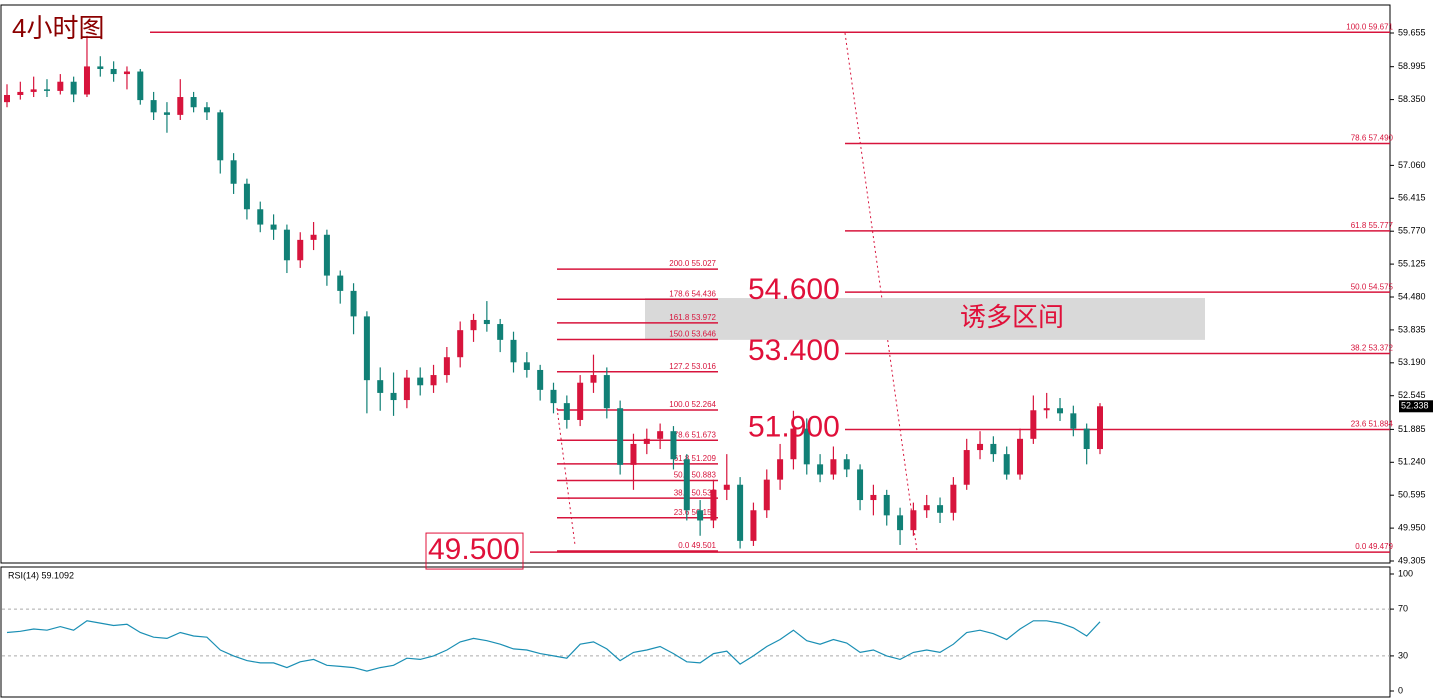 Image resolution: width=1439 pixels, height=700 pixels. Describe the element at coordinates (695, 475) in the screenshot. I see `fib-label: 50.0 50.883` at that location.